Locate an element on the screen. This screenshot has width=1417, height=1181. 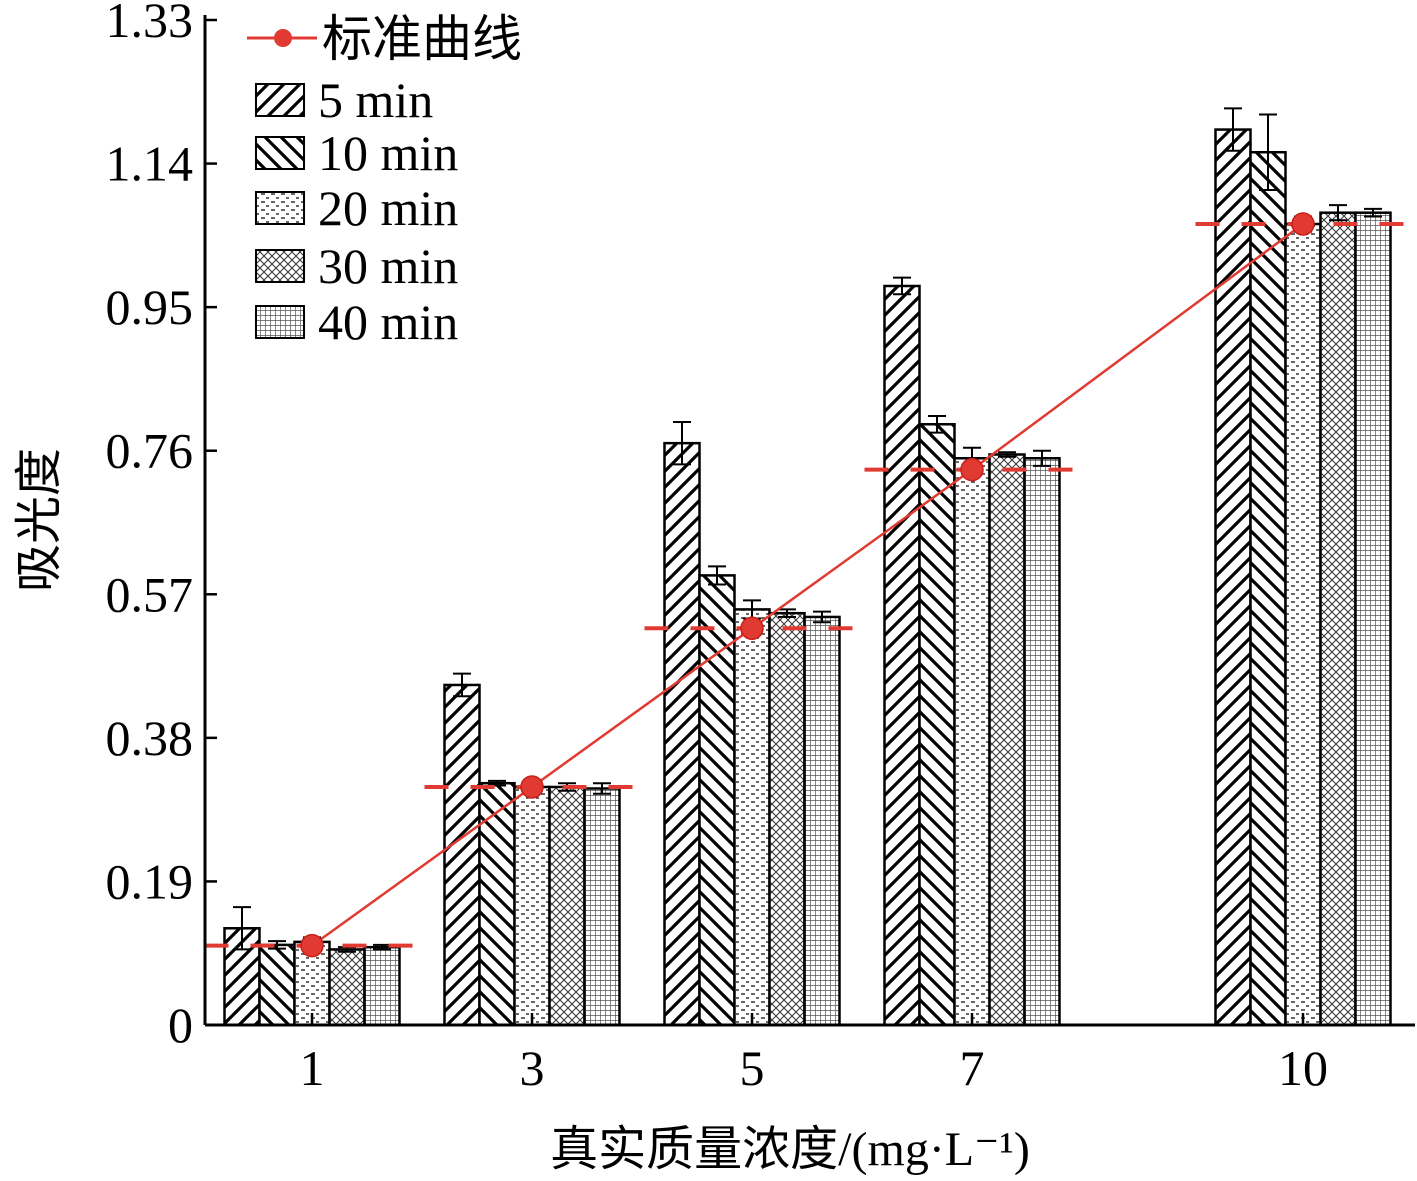
y-tick-label: 0.19 is located at coordinates (150, 881).